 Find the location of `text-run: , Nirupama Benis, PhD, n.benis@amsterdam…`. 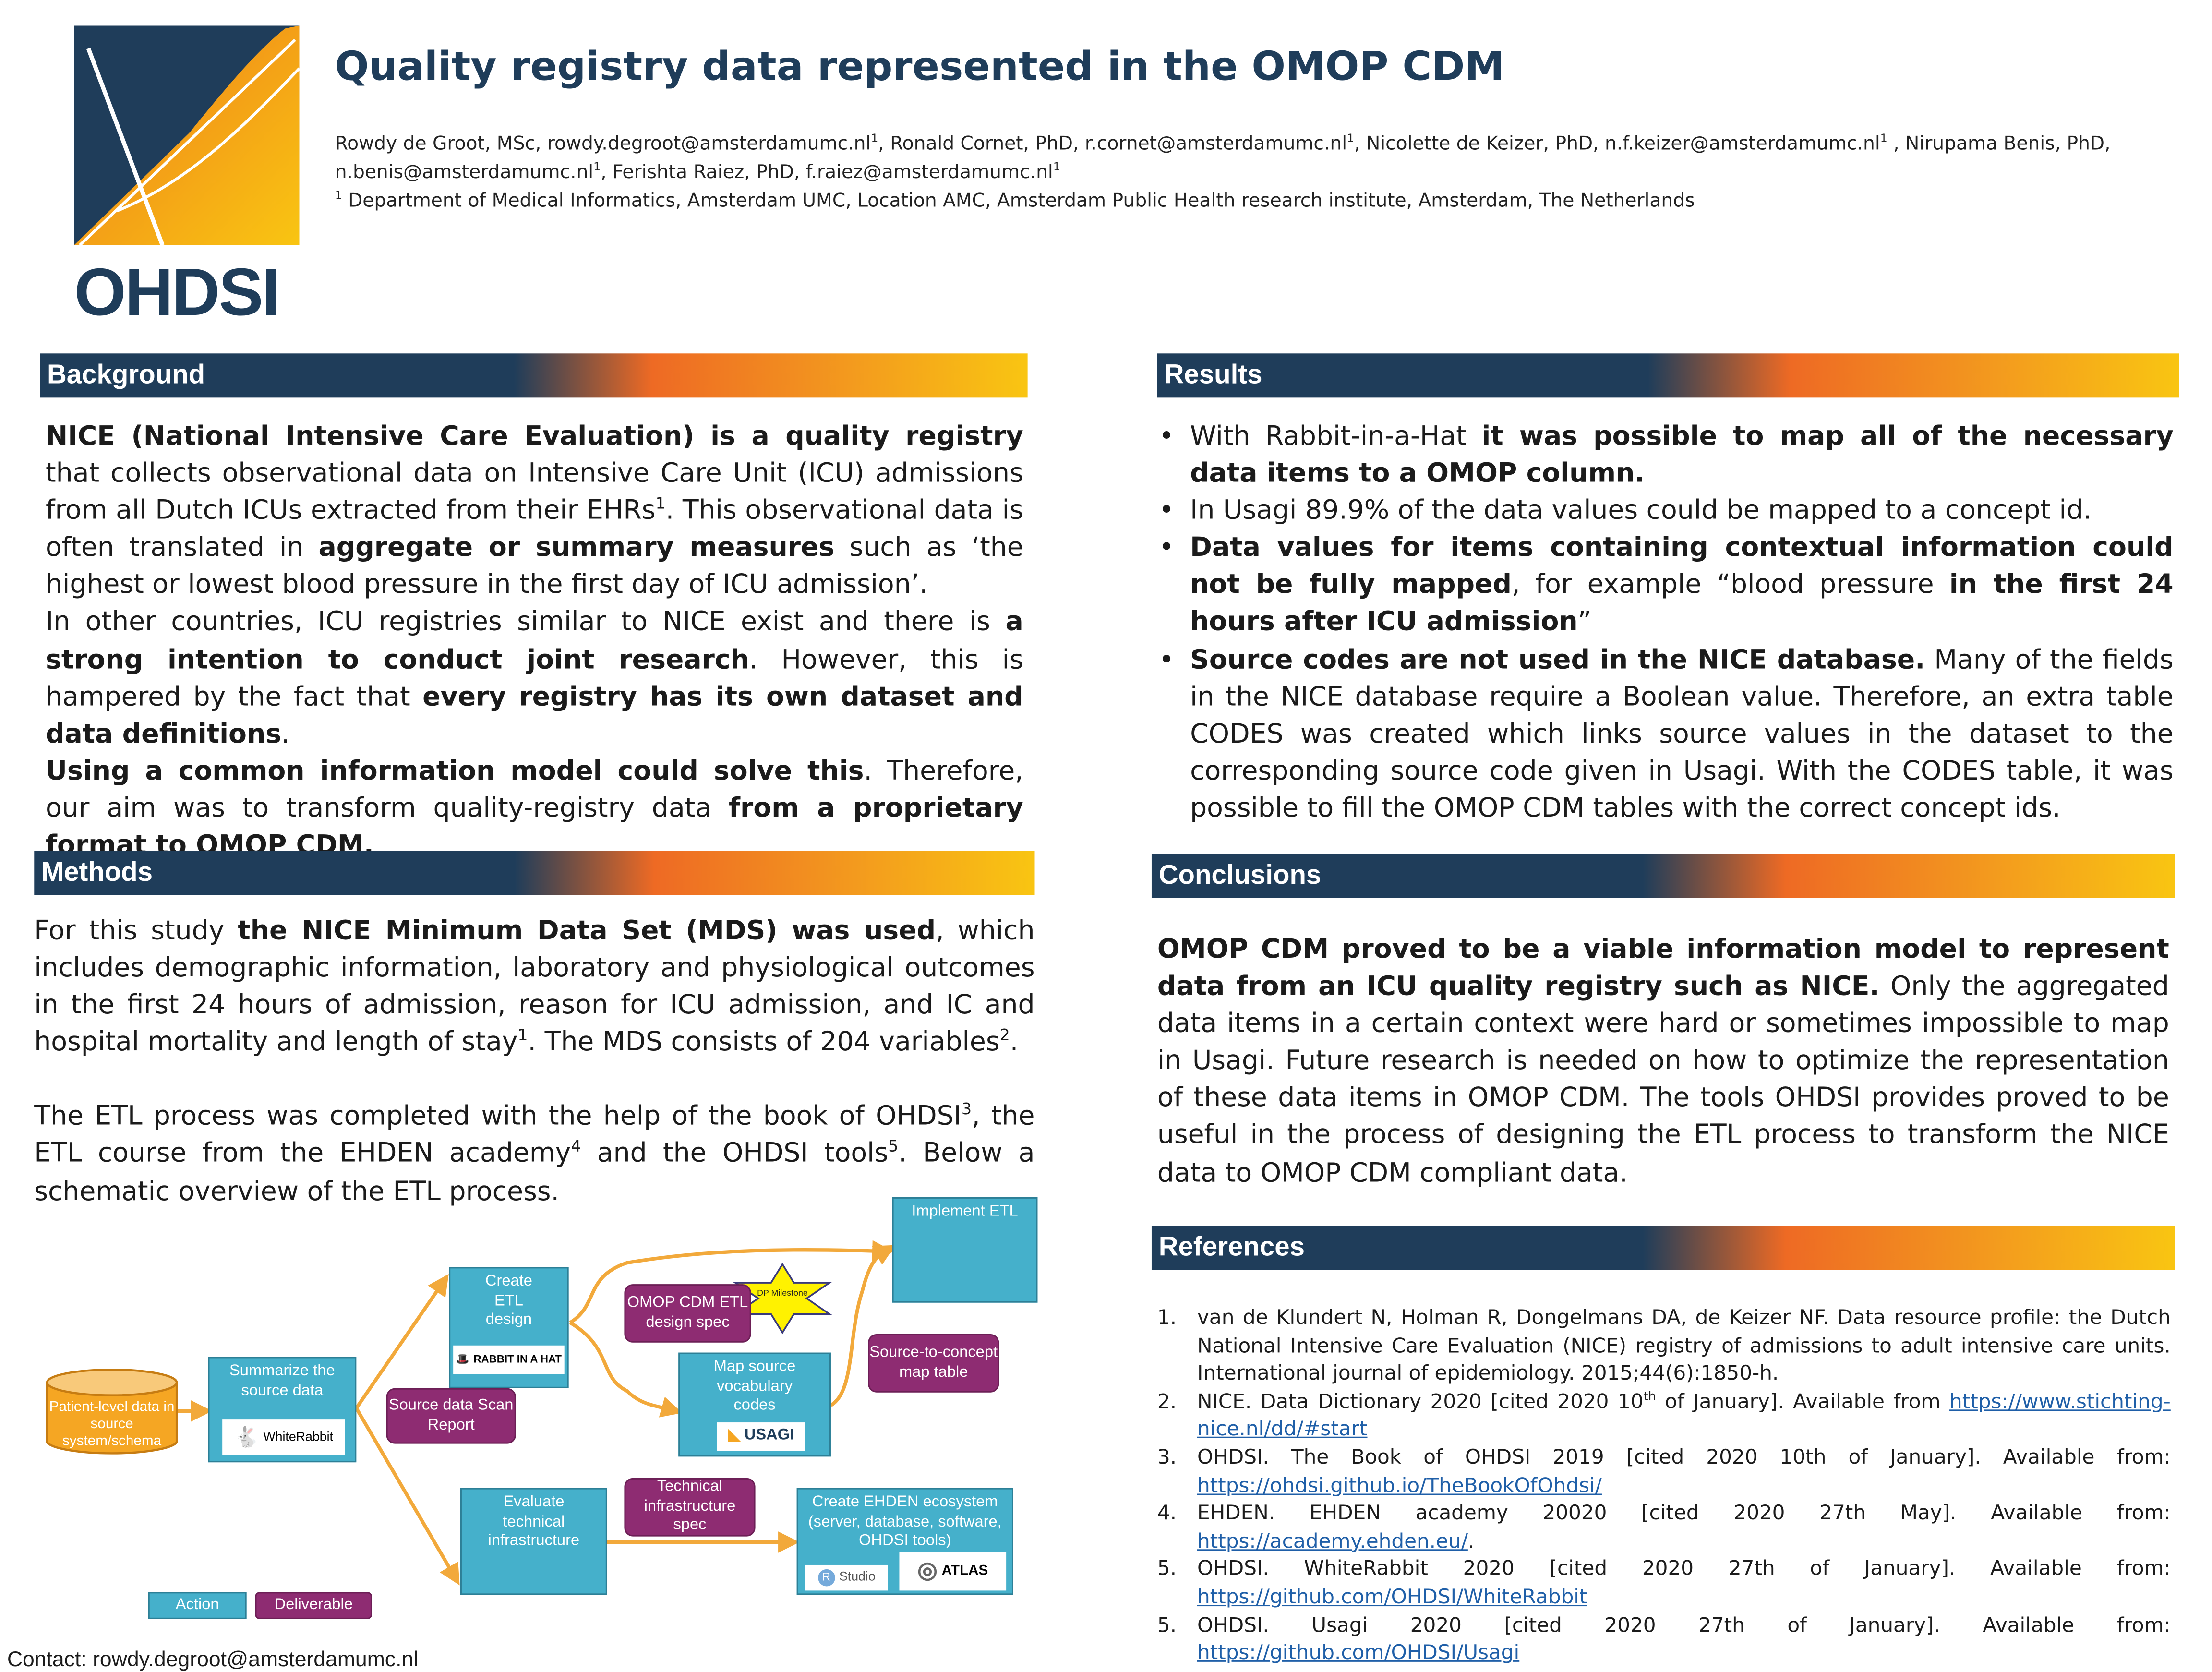

text-run: , Nirupama Benis, PhD, n.benis@amsterdam… is located at coordinates (1223, 159).